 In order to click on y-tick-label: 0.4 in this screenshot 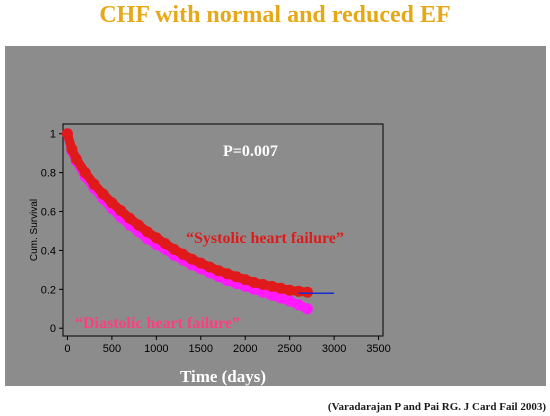, I will do `click(48, 251)`.